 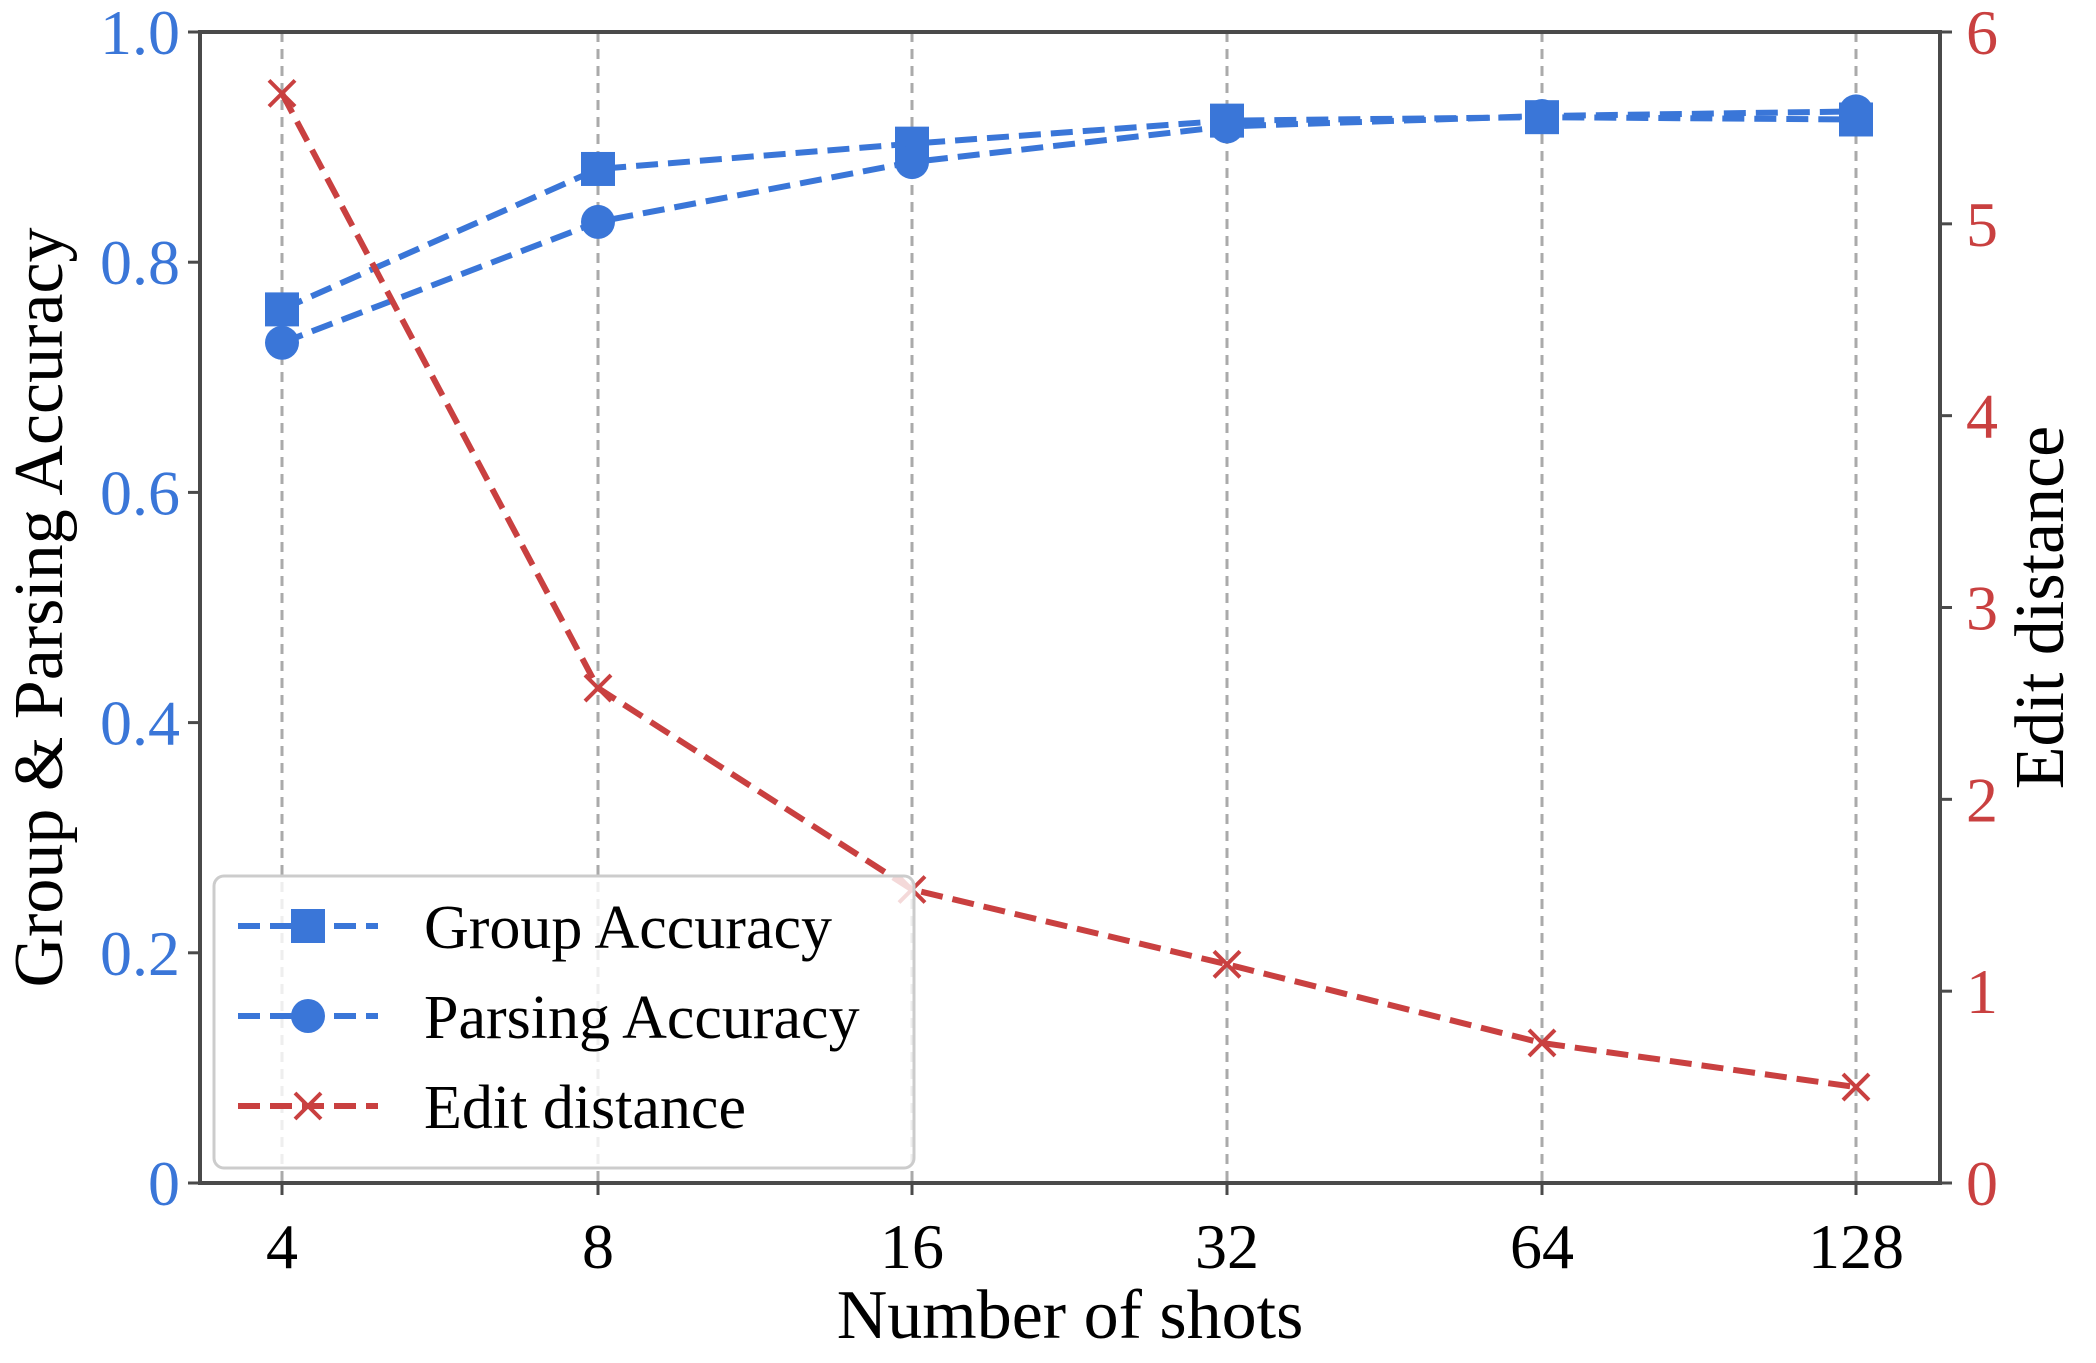 What do you see at coordinates (164, 1183) in the screenshot?
I see `y-left-tick-label: 0` at bounding box center [164, 1183].